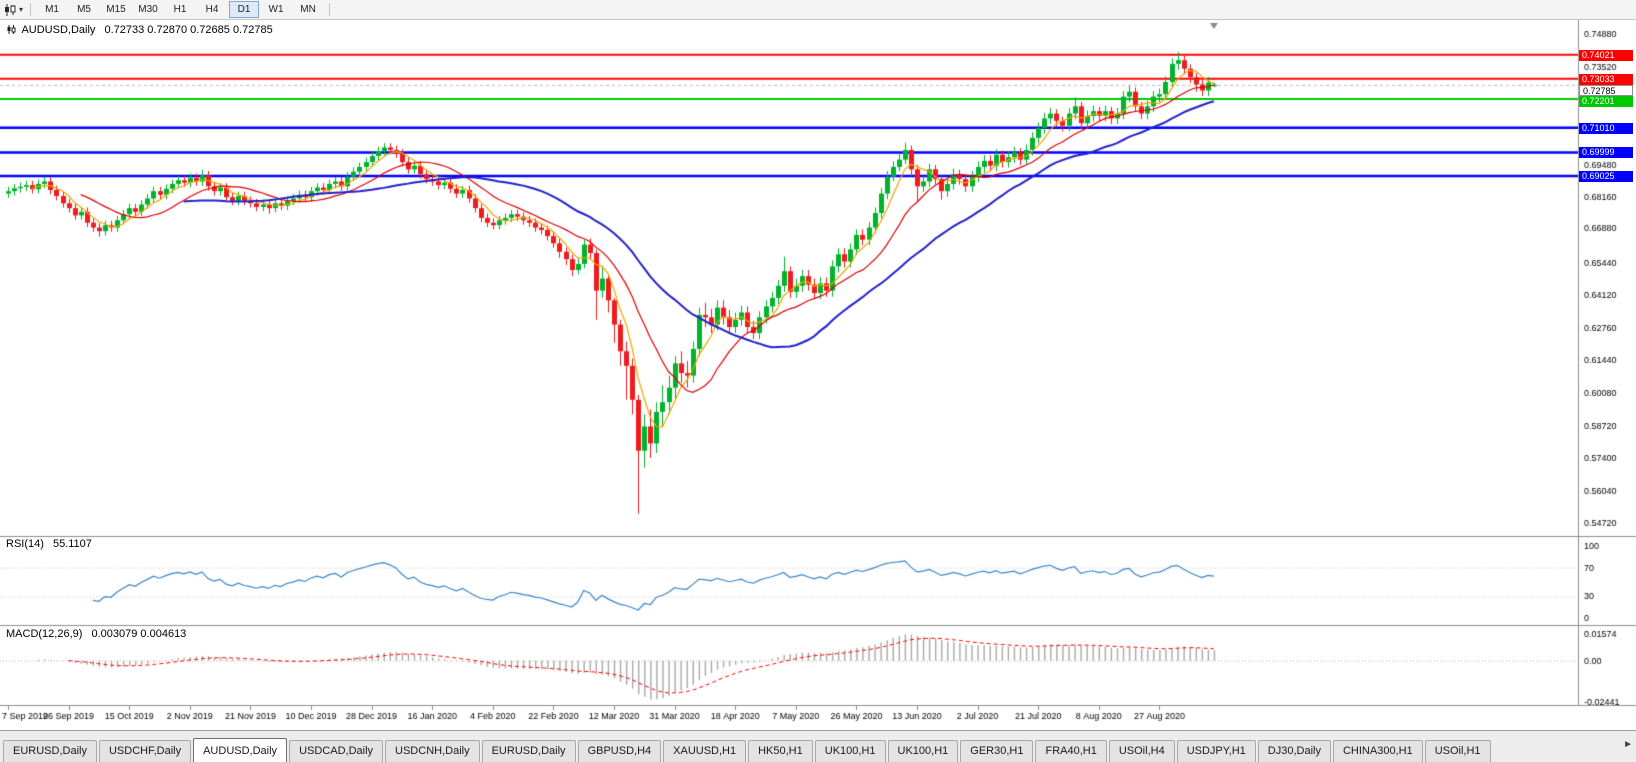  I want to click on chart-tab-usdchf-daily: USDCHF,Daily, so click(145, 751).